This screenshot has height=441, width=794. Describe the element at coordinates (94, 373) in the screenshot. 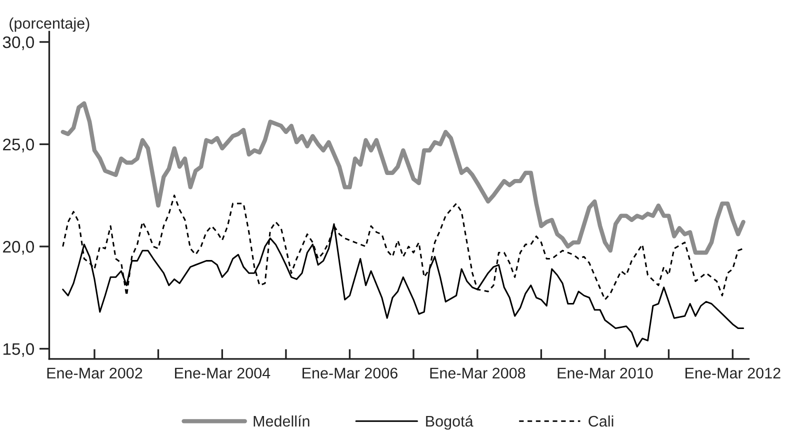

I see `x-tick-label: Ene-Mar 2002` at that location.